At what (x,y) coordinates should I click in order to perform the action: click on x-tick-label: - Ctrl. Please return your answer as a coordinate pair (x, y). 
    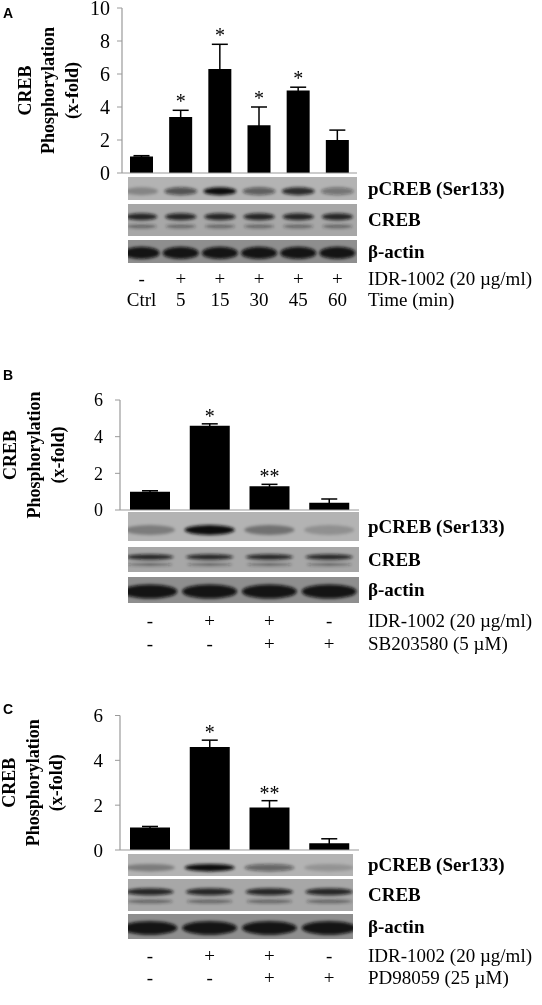
    Looking at the image, I should click on (141, 289).